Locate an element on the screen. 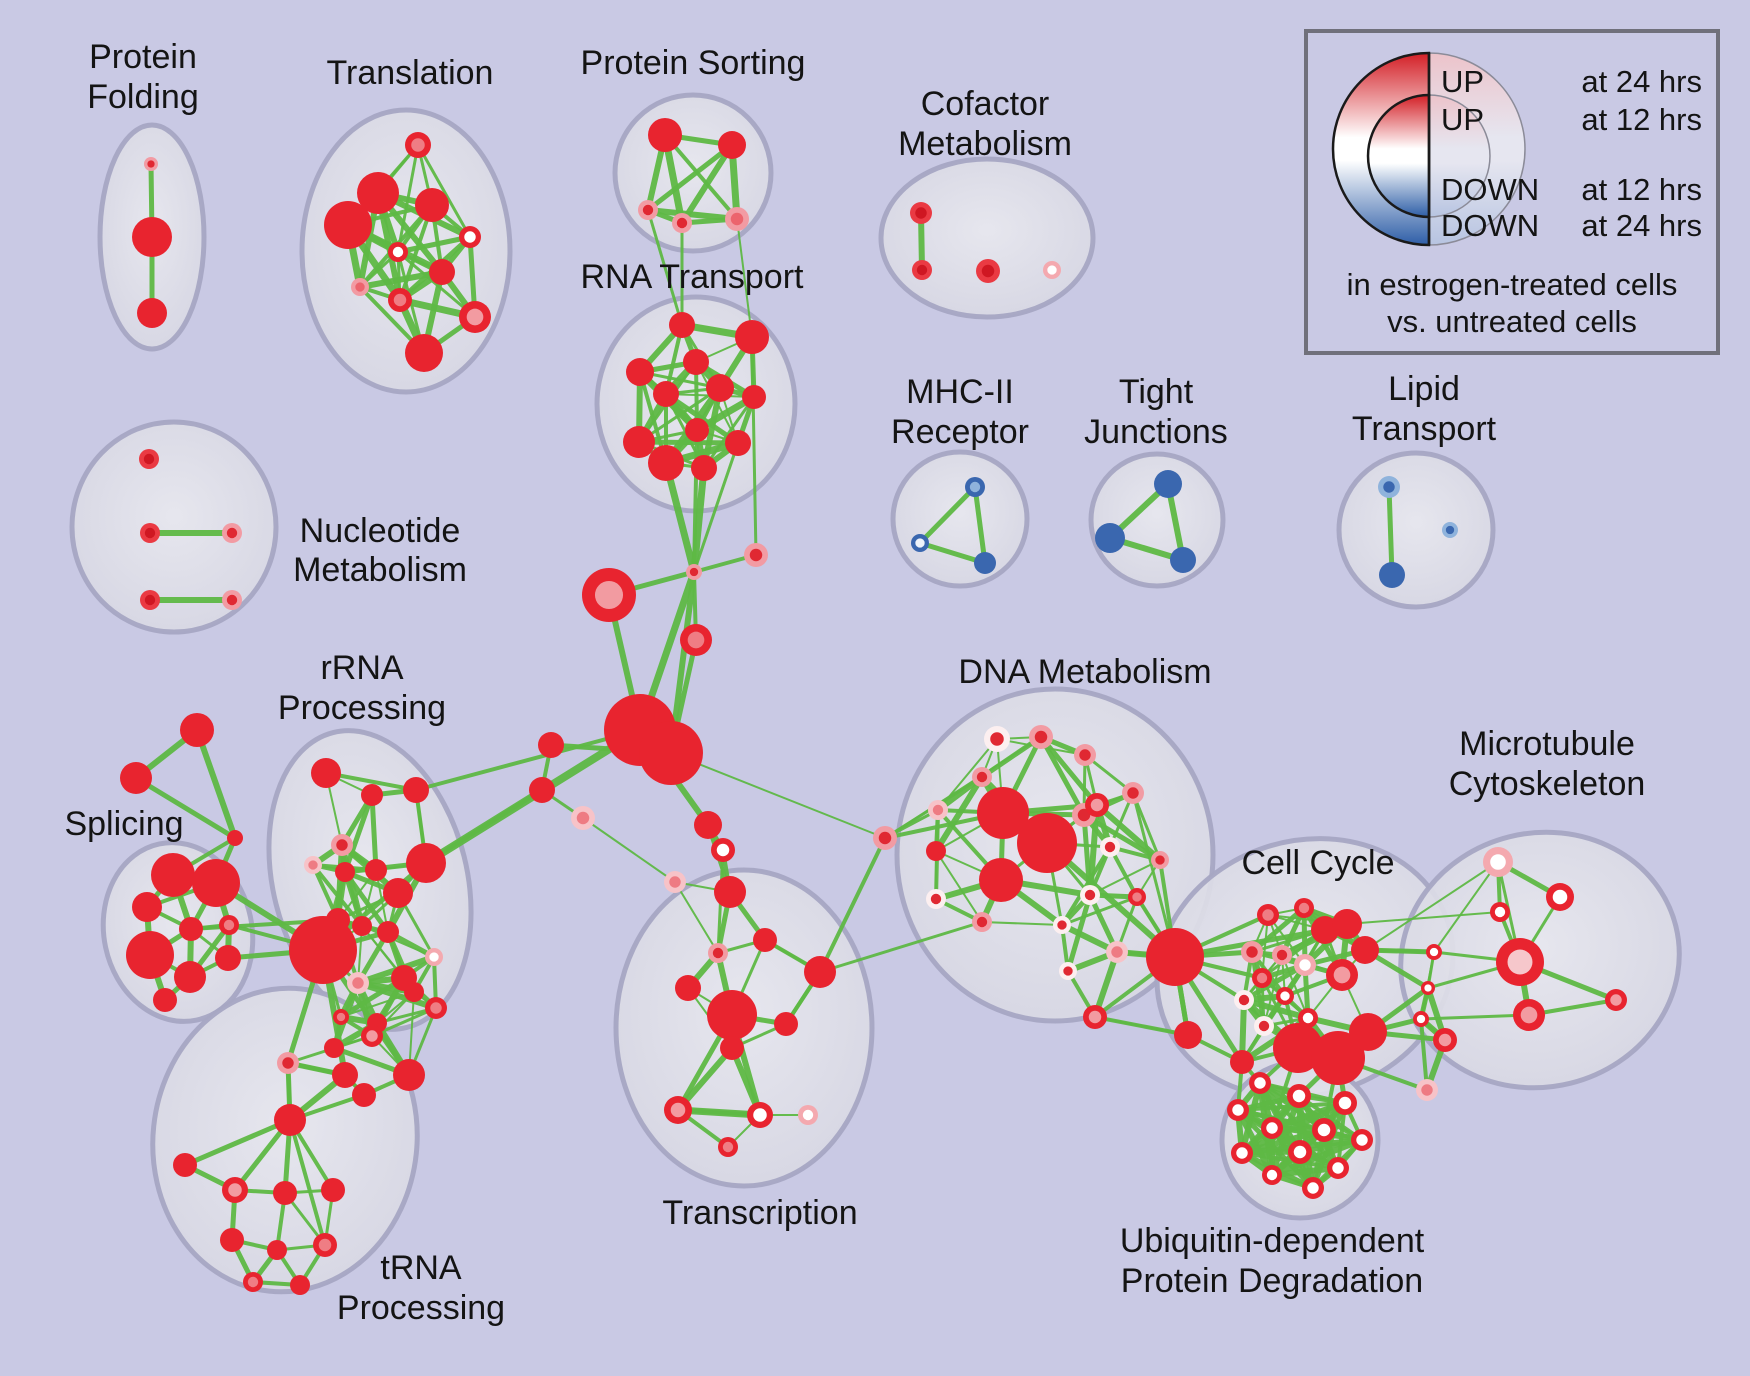 This screenshot has width=1750, height=1376. cluster-ubiquitin-degradation-label: Protein Degradation is located at coordinates (1272, 1281).